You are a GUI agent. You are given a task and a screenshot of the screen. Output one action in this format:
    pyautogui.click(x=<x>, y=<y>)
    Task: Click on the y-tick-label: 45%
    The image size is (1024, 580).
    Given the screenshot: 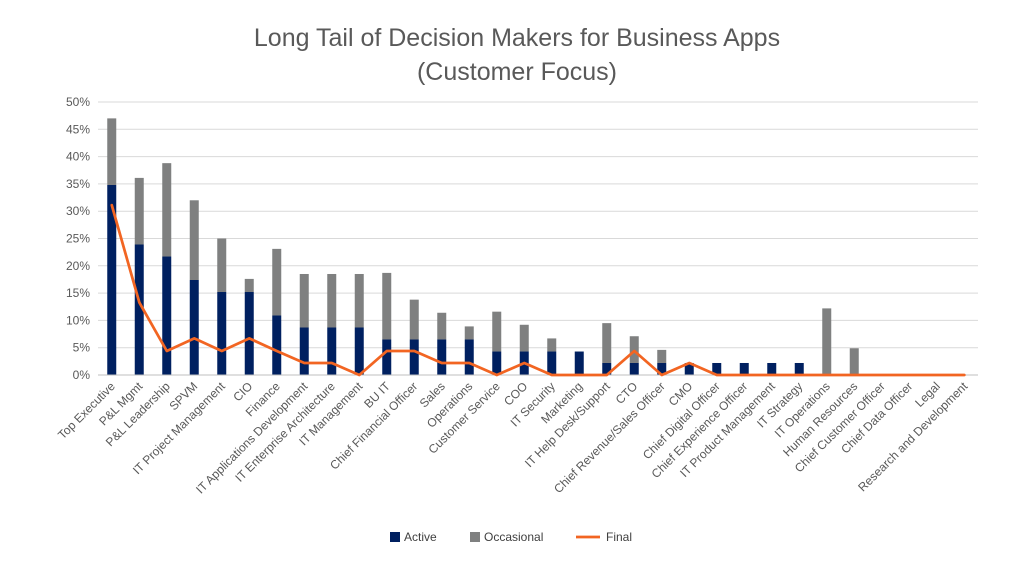 What is the action you would take?
    pyautogui.click(x=78, y=129)
    